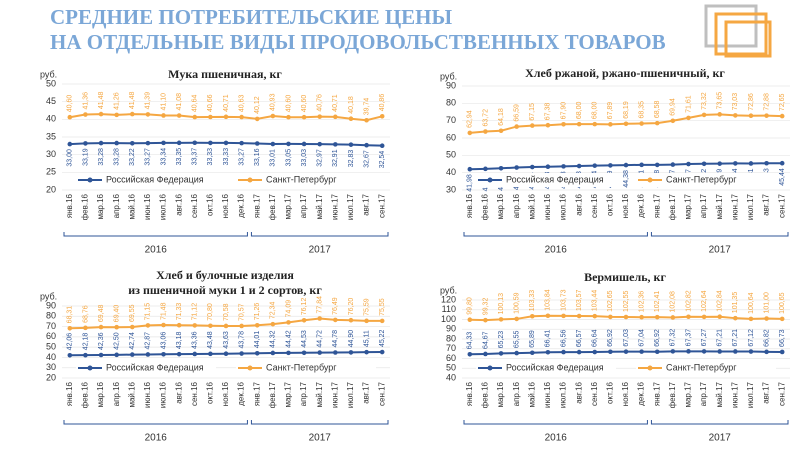 The height and width of the screenshot is (450, 800). Describe the element at coordinates (225, 74) in the screenshot. I see `chart-title: Мука пшеничная, кг` at that location.